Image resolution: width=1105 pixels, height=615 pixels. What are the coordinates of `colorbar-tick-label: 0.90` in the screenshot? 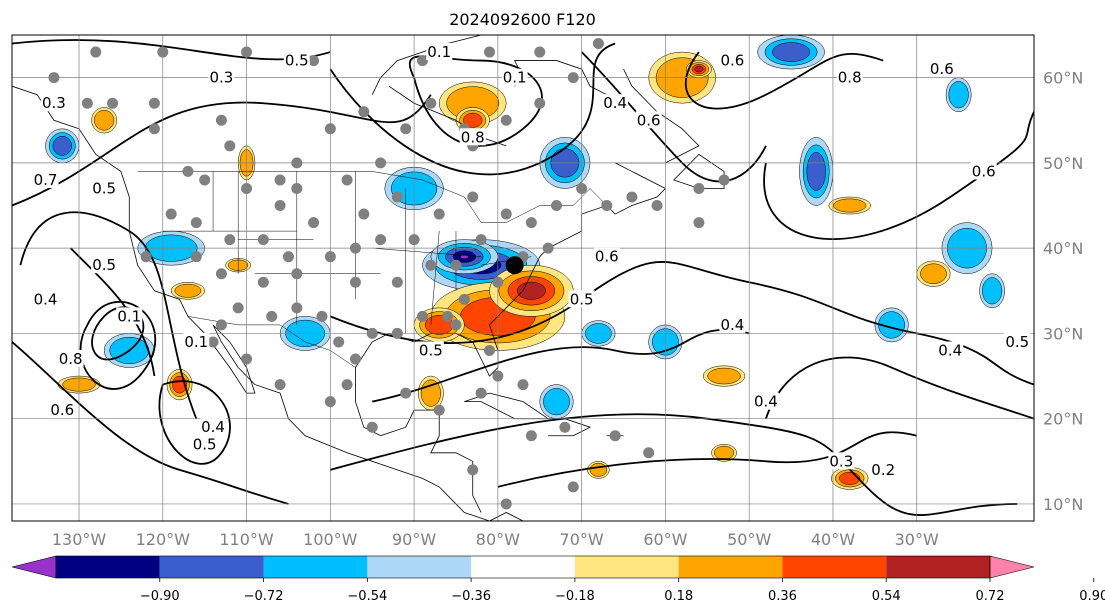 It's located at (1092, 596).